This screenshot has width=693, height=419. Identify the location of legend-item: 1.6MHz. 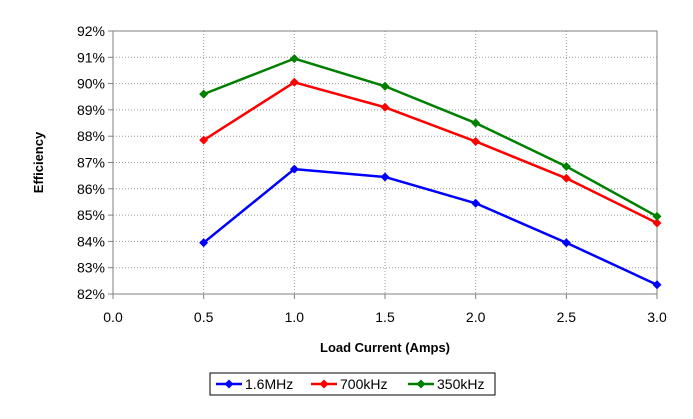
(254, 384).